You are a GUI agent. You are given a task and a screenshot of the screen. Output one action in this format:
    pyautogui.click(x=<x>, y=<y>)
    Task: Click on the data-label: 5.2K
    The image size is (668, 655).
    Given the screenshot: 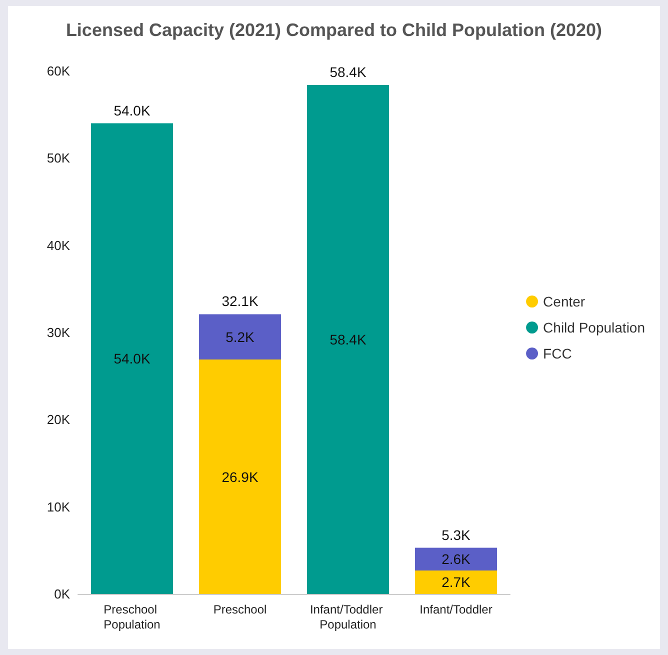 What is the action you would take?
    pyautogui.click(x=241, y=336)
    